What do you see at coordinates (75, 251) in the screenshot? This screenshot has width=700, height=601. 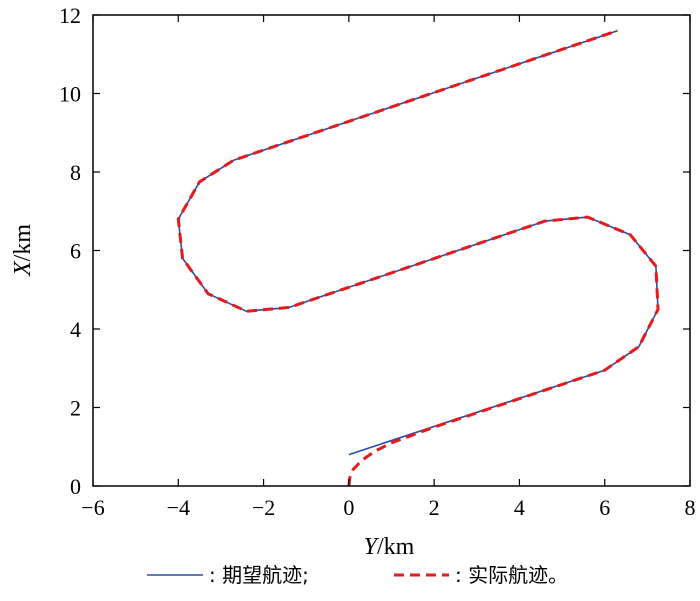 I see `y-tick-label: 6` at bounding box center [75, 251].